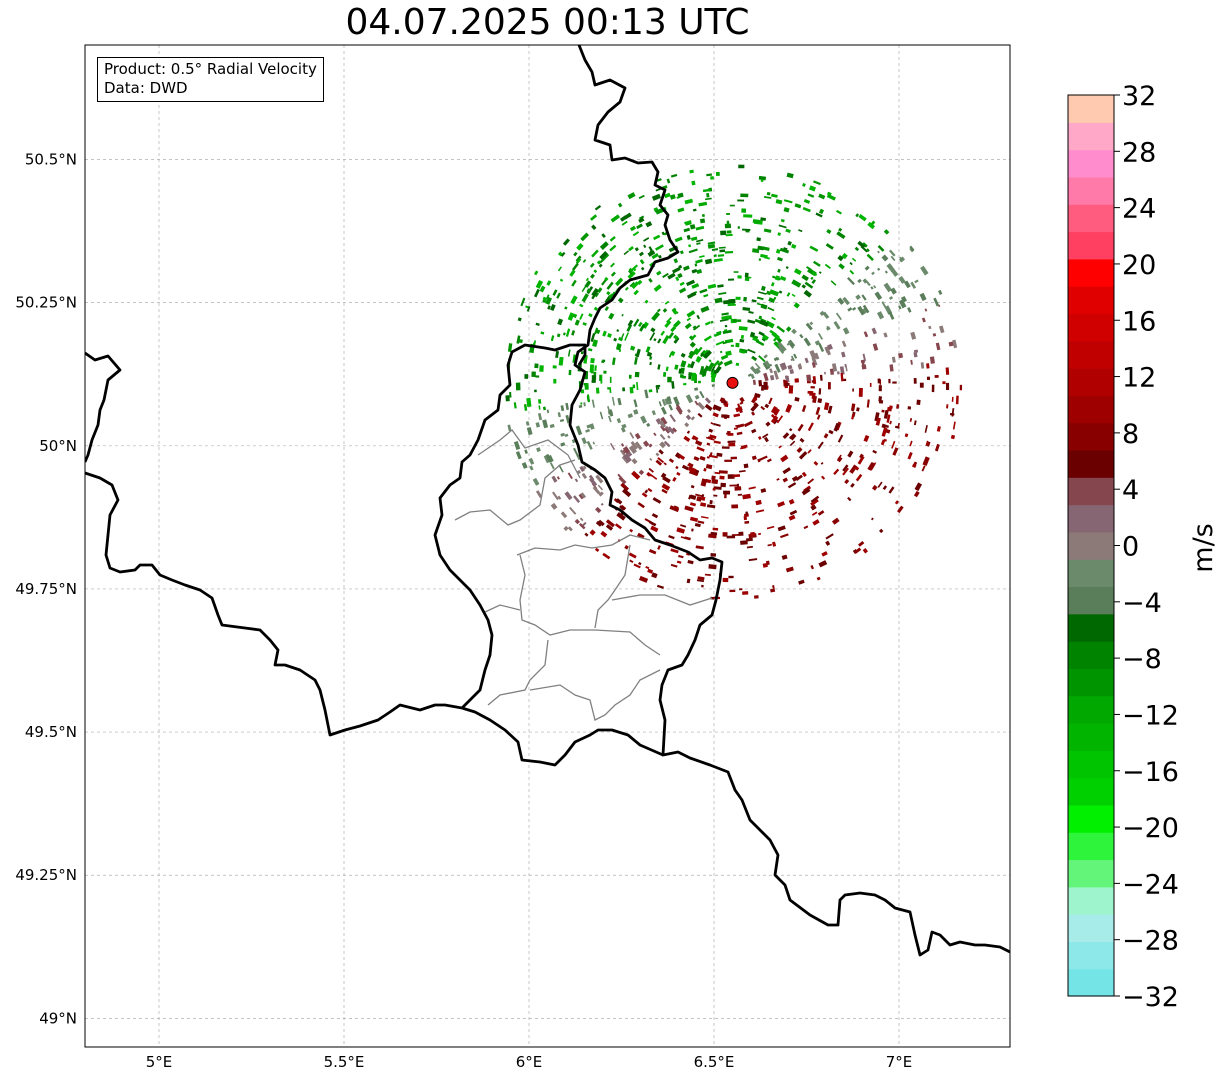  I want to click on district-borders, so click(583, 575).